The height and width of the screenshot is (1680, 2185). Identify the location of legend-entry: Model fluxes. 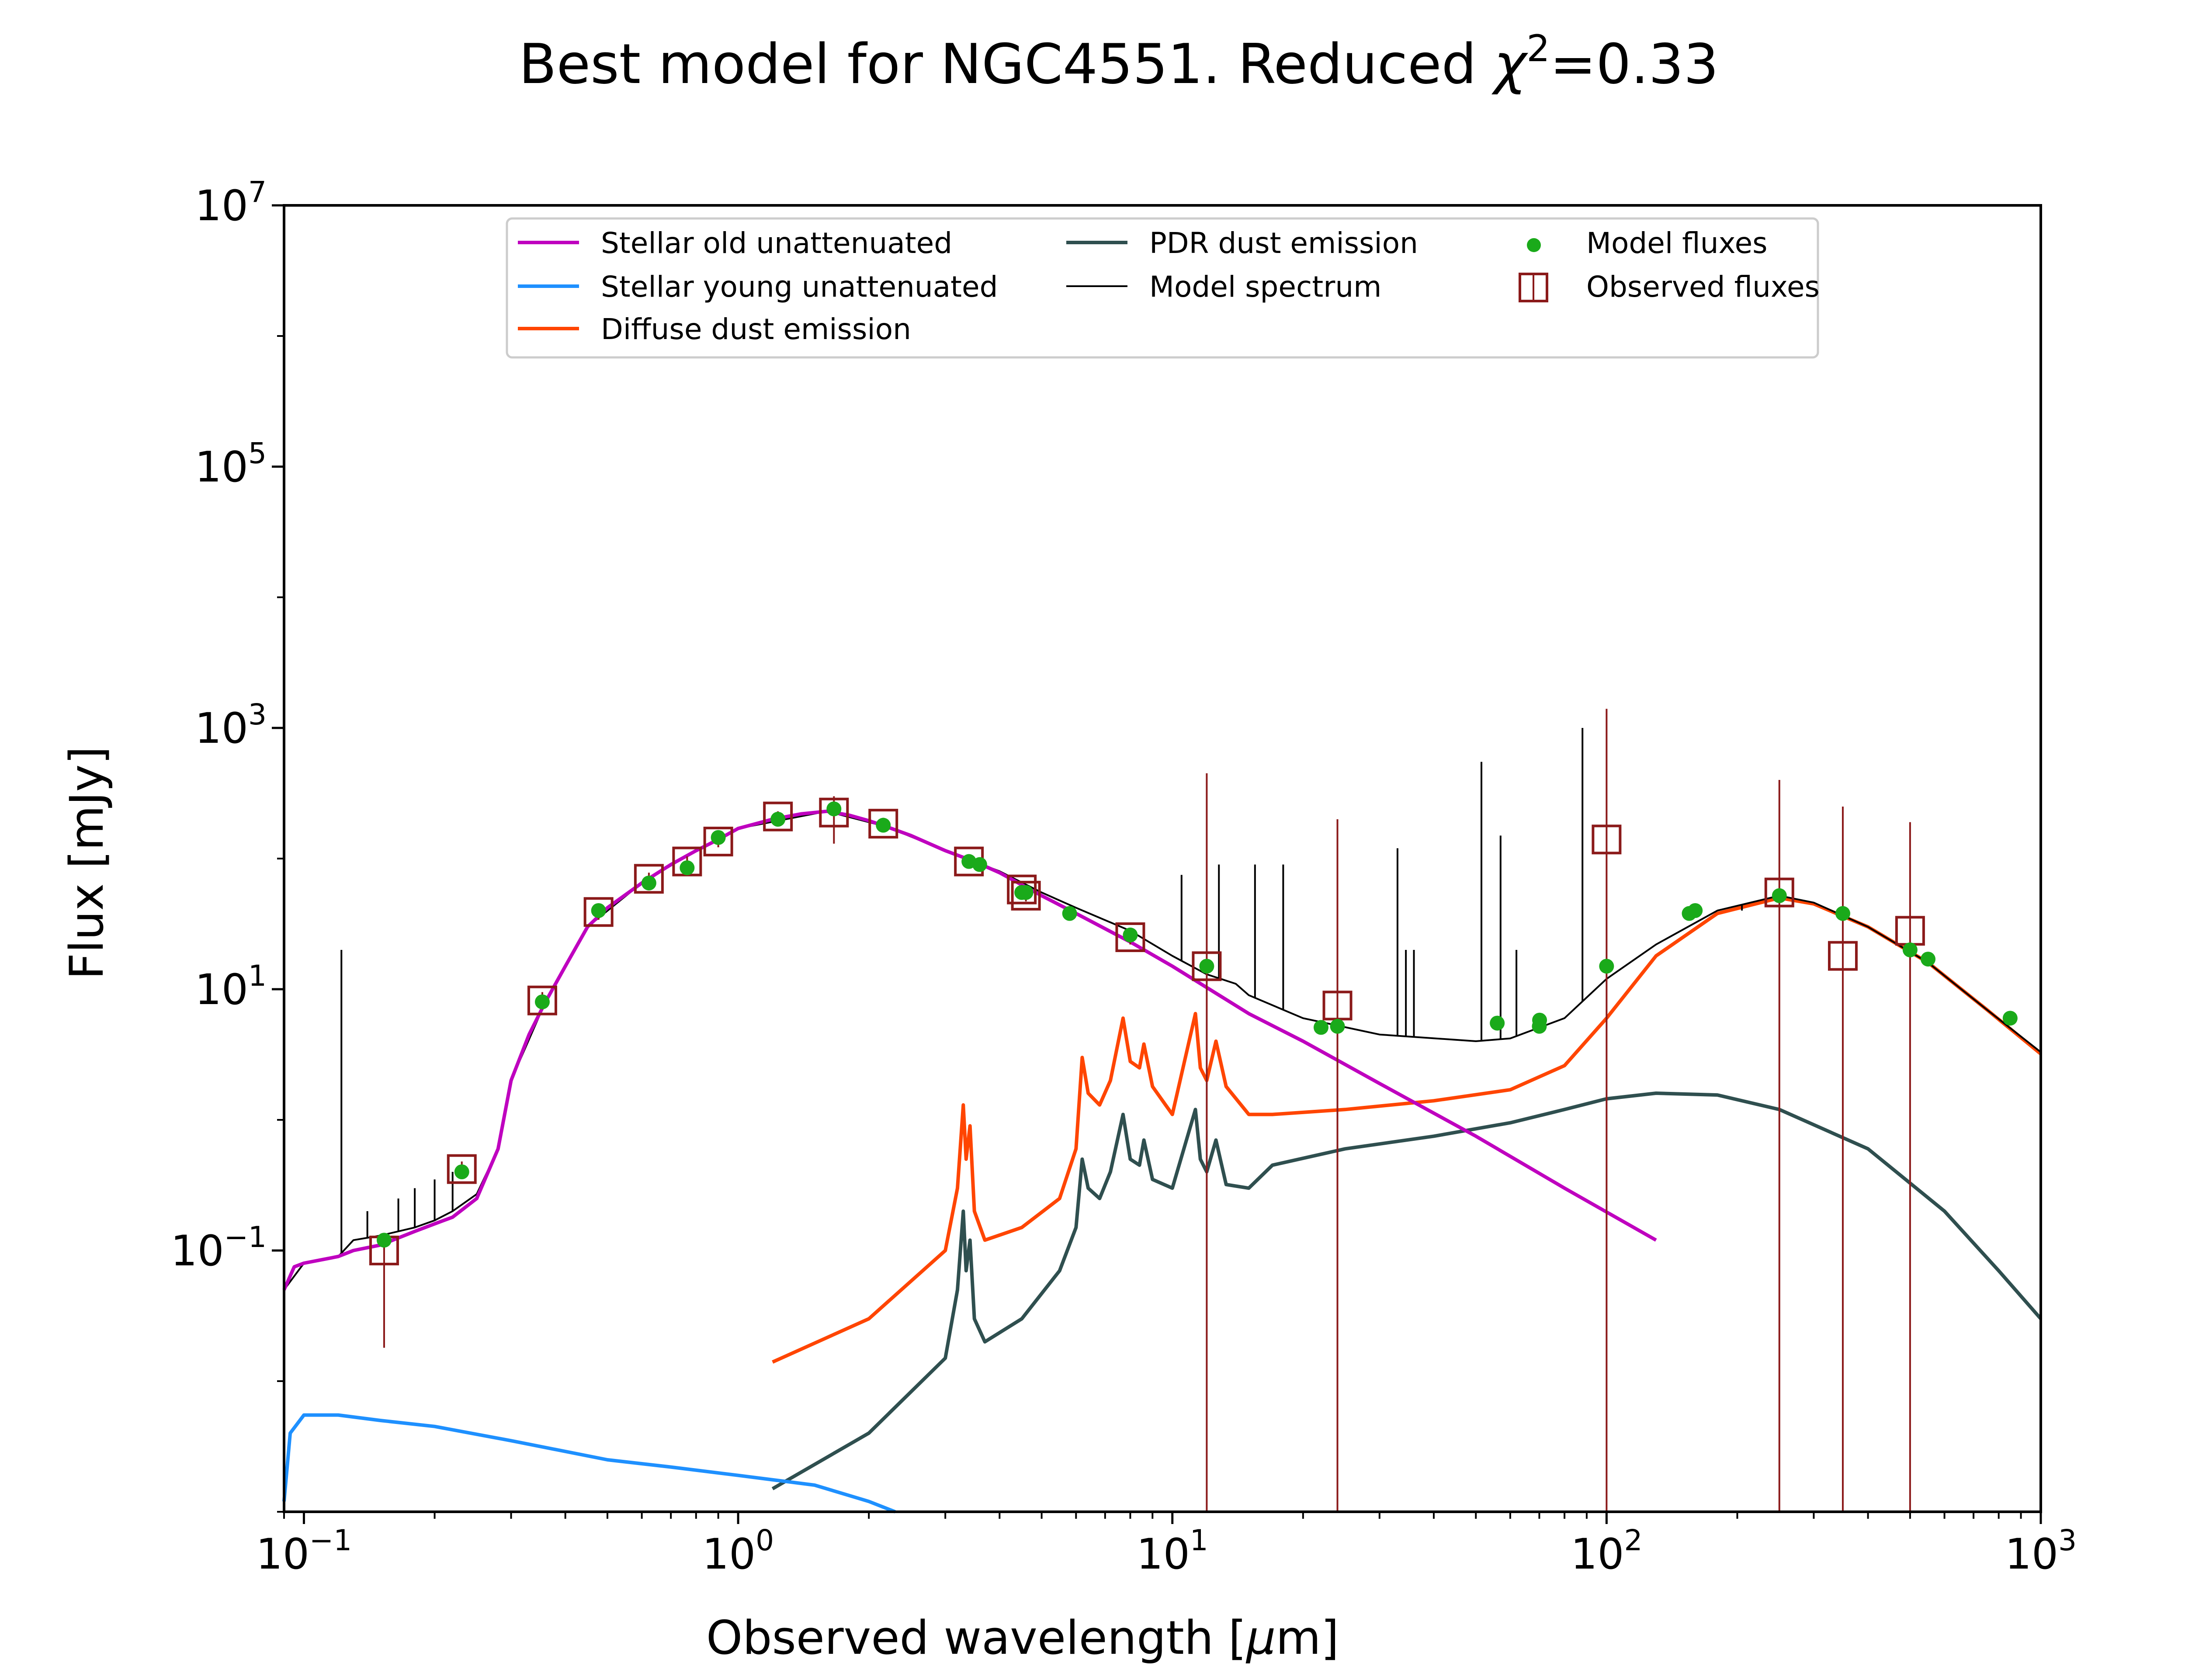
(1648, 243).